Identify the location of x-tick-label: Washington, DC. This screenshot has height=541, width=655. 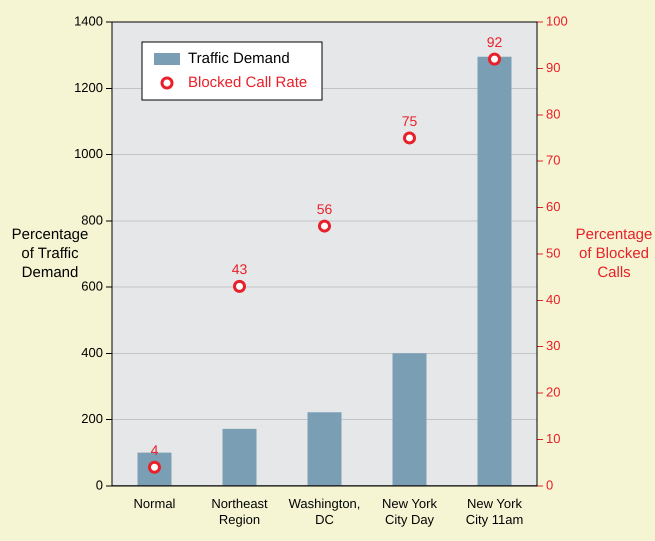
(324, 511).